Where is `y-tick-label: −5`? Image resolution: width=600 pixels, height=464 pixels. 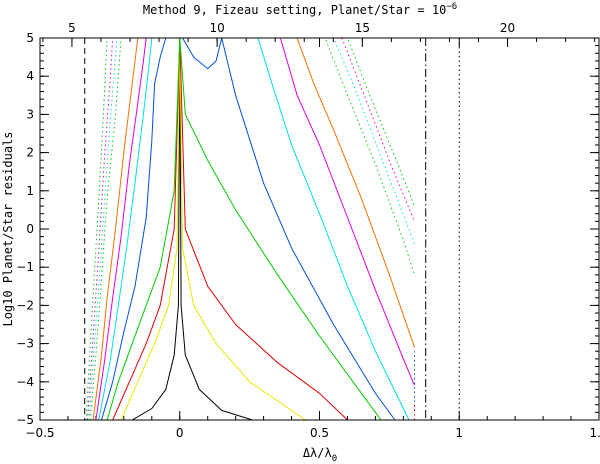
y-tick-label: −5 is located at coordinates (25, 420).